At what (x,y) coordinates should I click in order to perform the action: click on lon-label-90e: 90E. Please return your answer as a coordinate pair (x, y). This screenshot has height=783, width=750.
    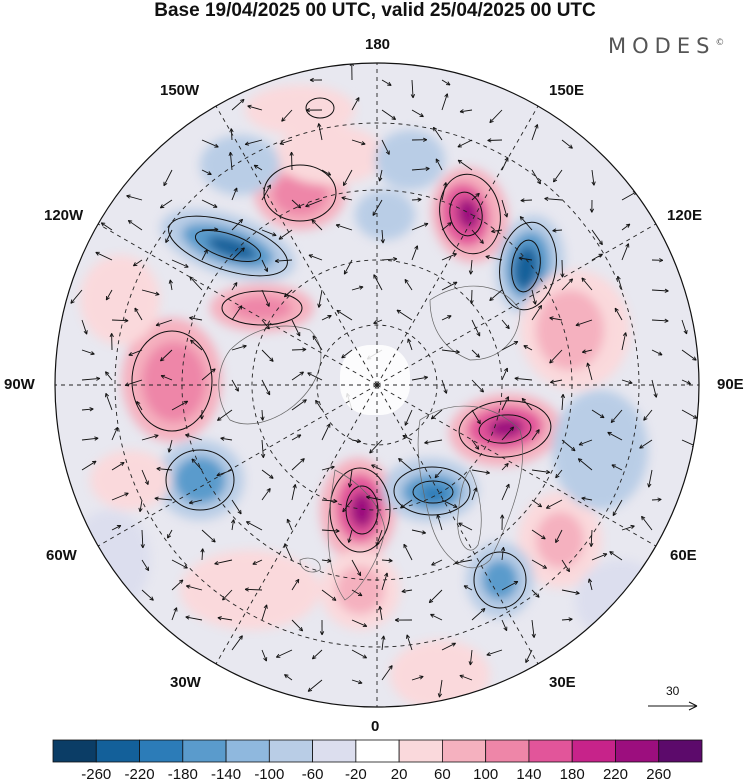
    Looking at the image, I should click on (730, 384).